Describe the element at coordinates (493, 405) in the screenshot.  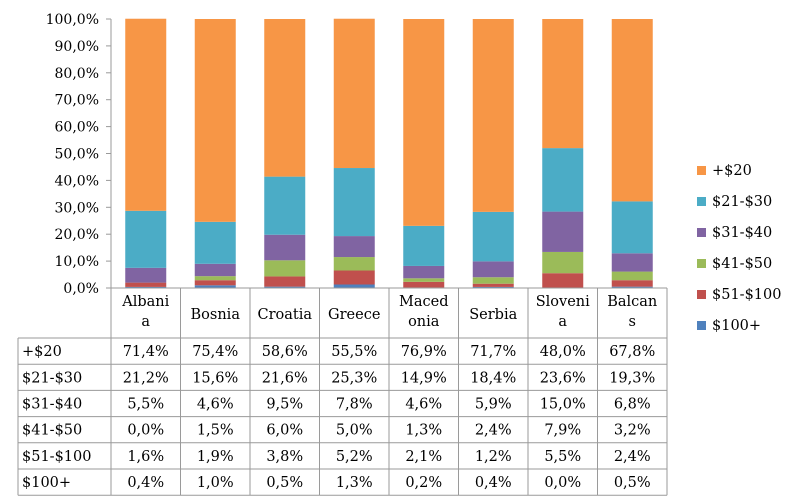
I see `data-label: 5,9%` at that location.